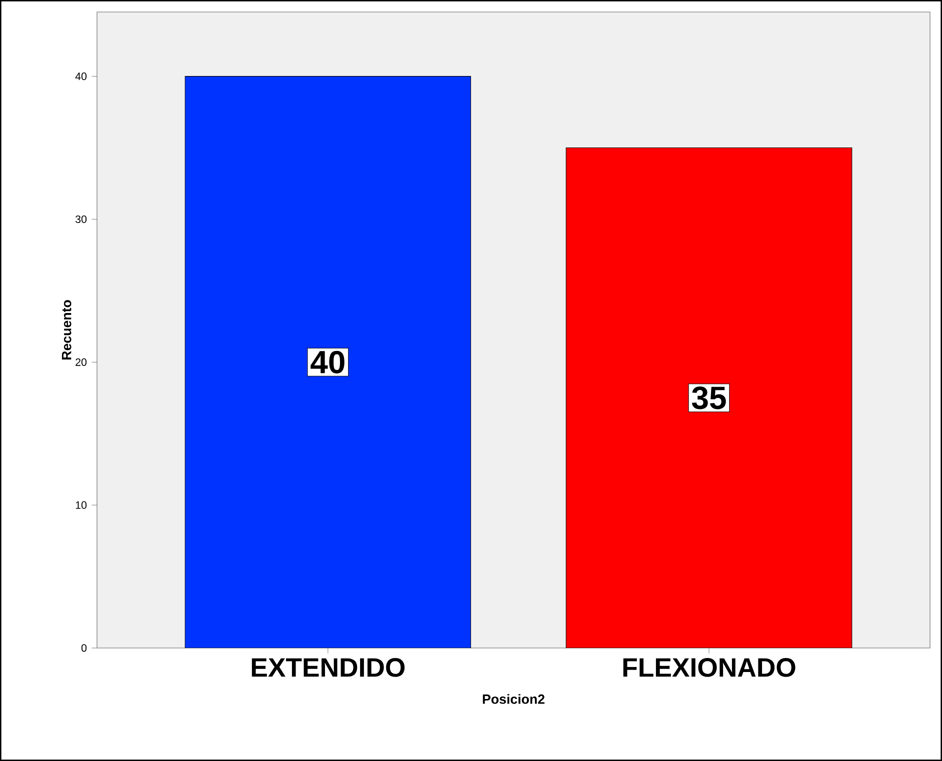 The width and height of the screenshot is (942, 761). What do you see at coordinates (81, 76) in the screenshot?
I see `y-tick-label: 40` at bounding box center [81, 76].